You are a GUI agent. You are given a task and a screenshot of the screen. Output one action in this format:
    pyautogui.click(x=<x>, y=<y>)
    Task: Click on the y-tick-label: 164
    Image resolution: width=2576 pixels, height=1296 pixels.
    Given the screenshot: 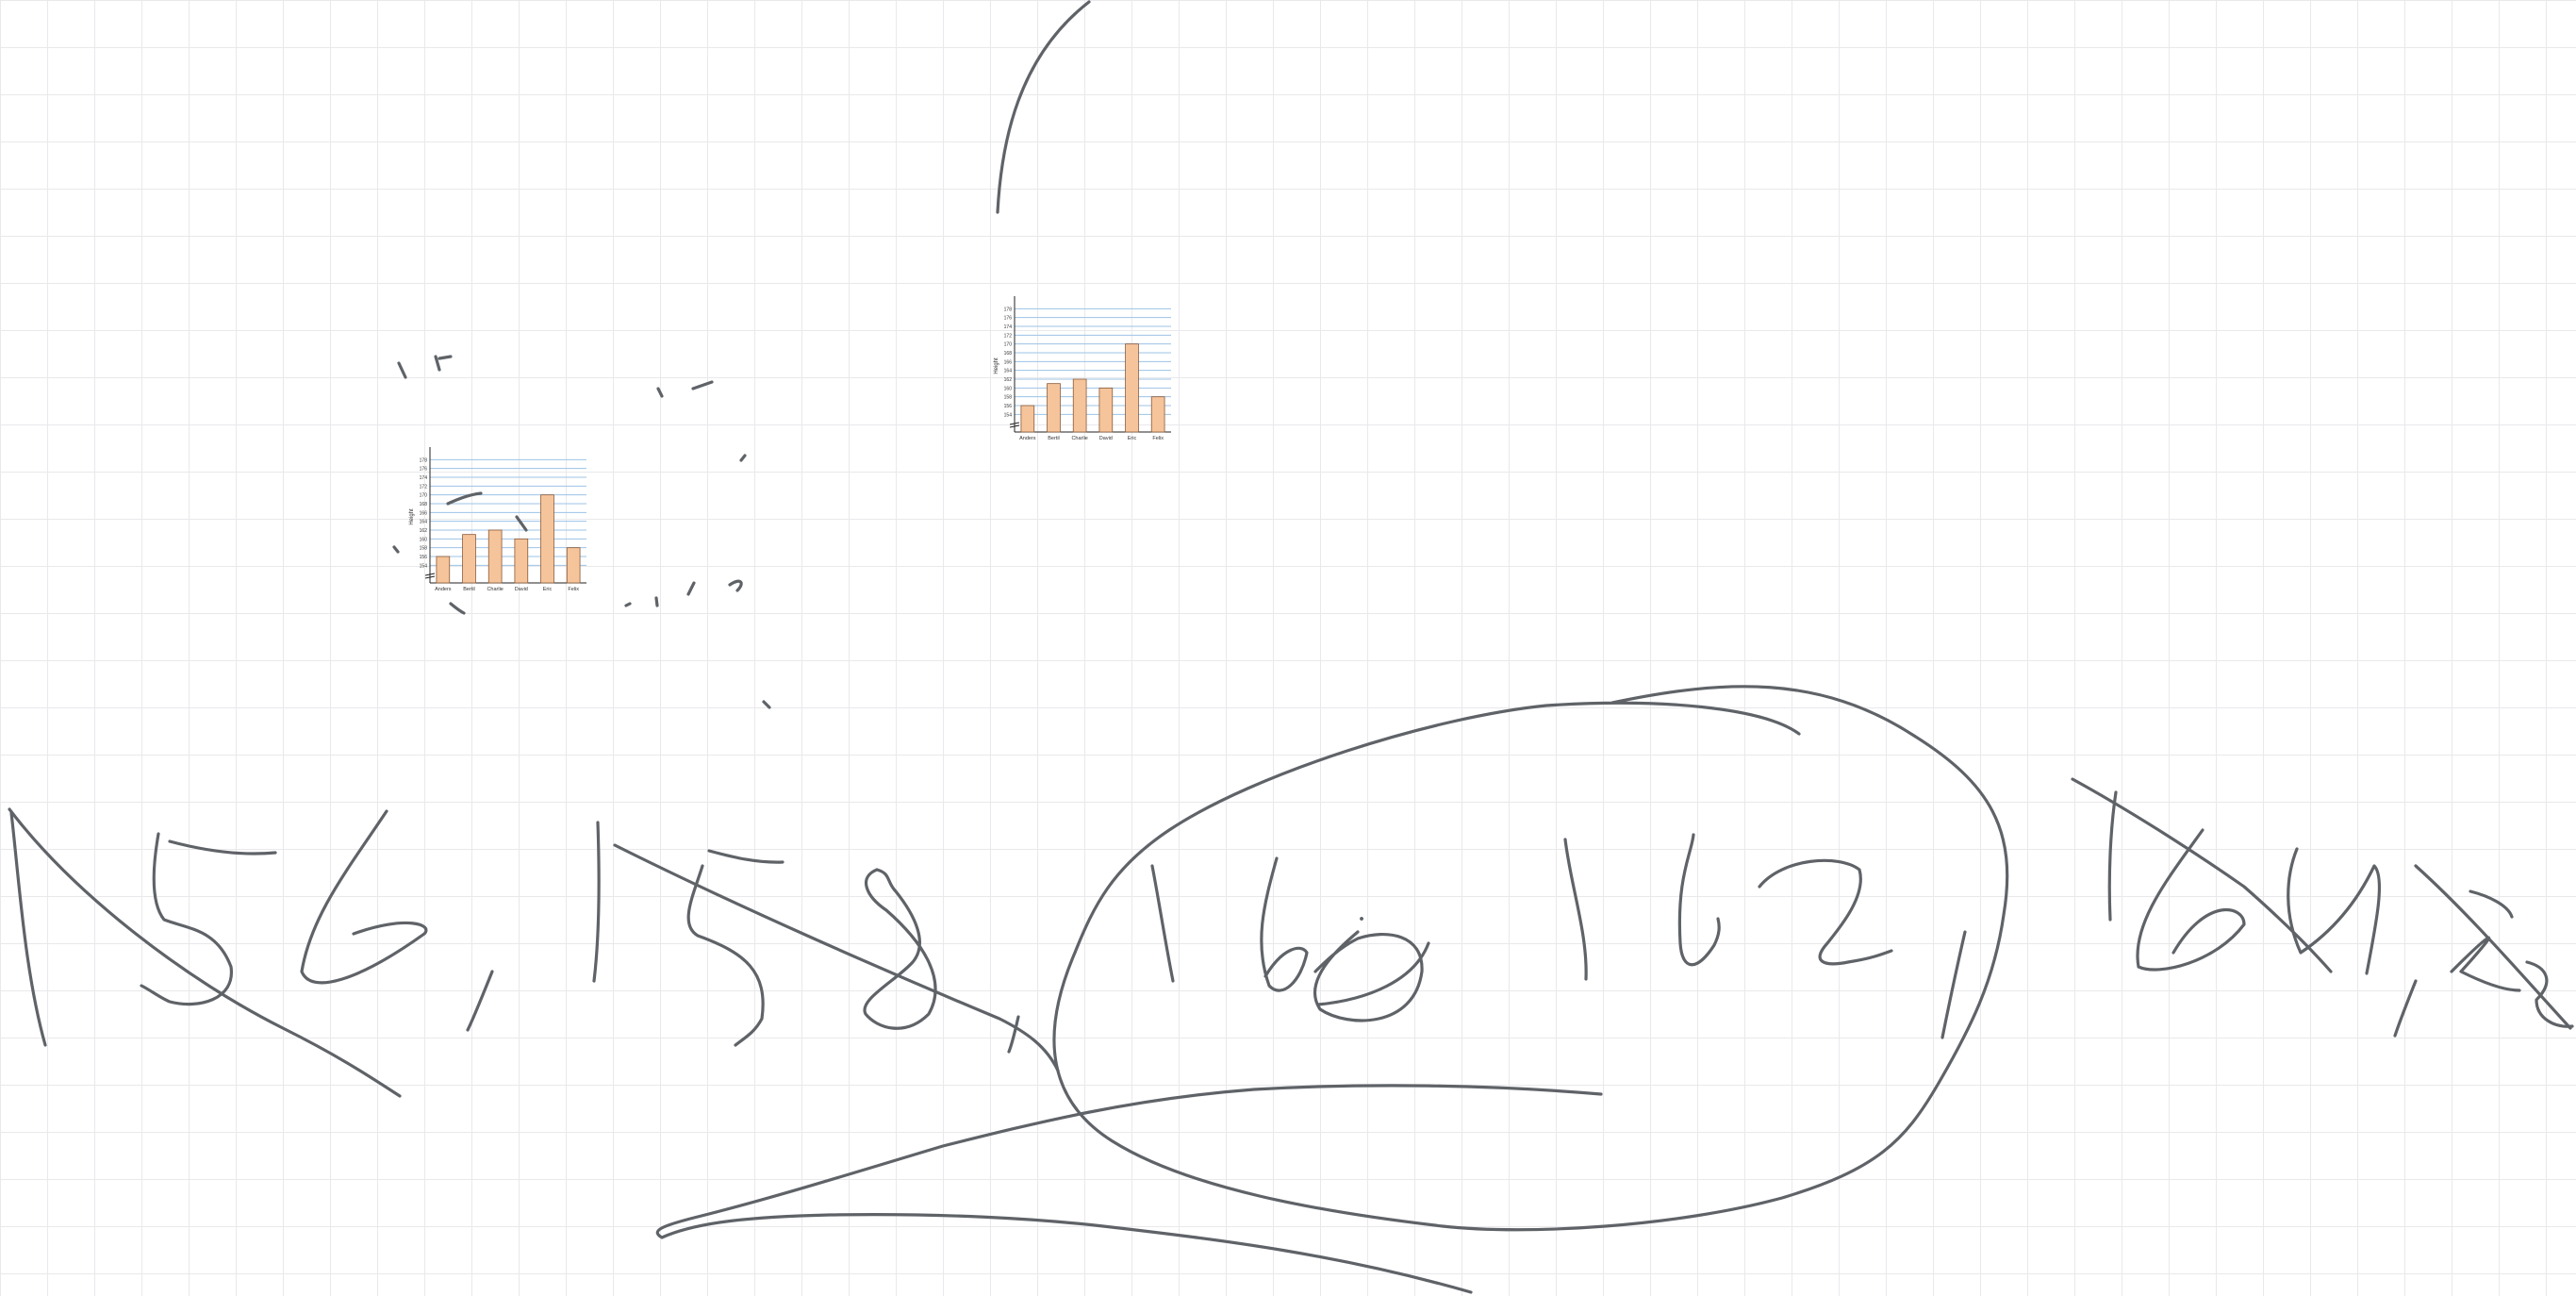 What is the action you would take?
    pyautogui.click(x=424, y=522)
    